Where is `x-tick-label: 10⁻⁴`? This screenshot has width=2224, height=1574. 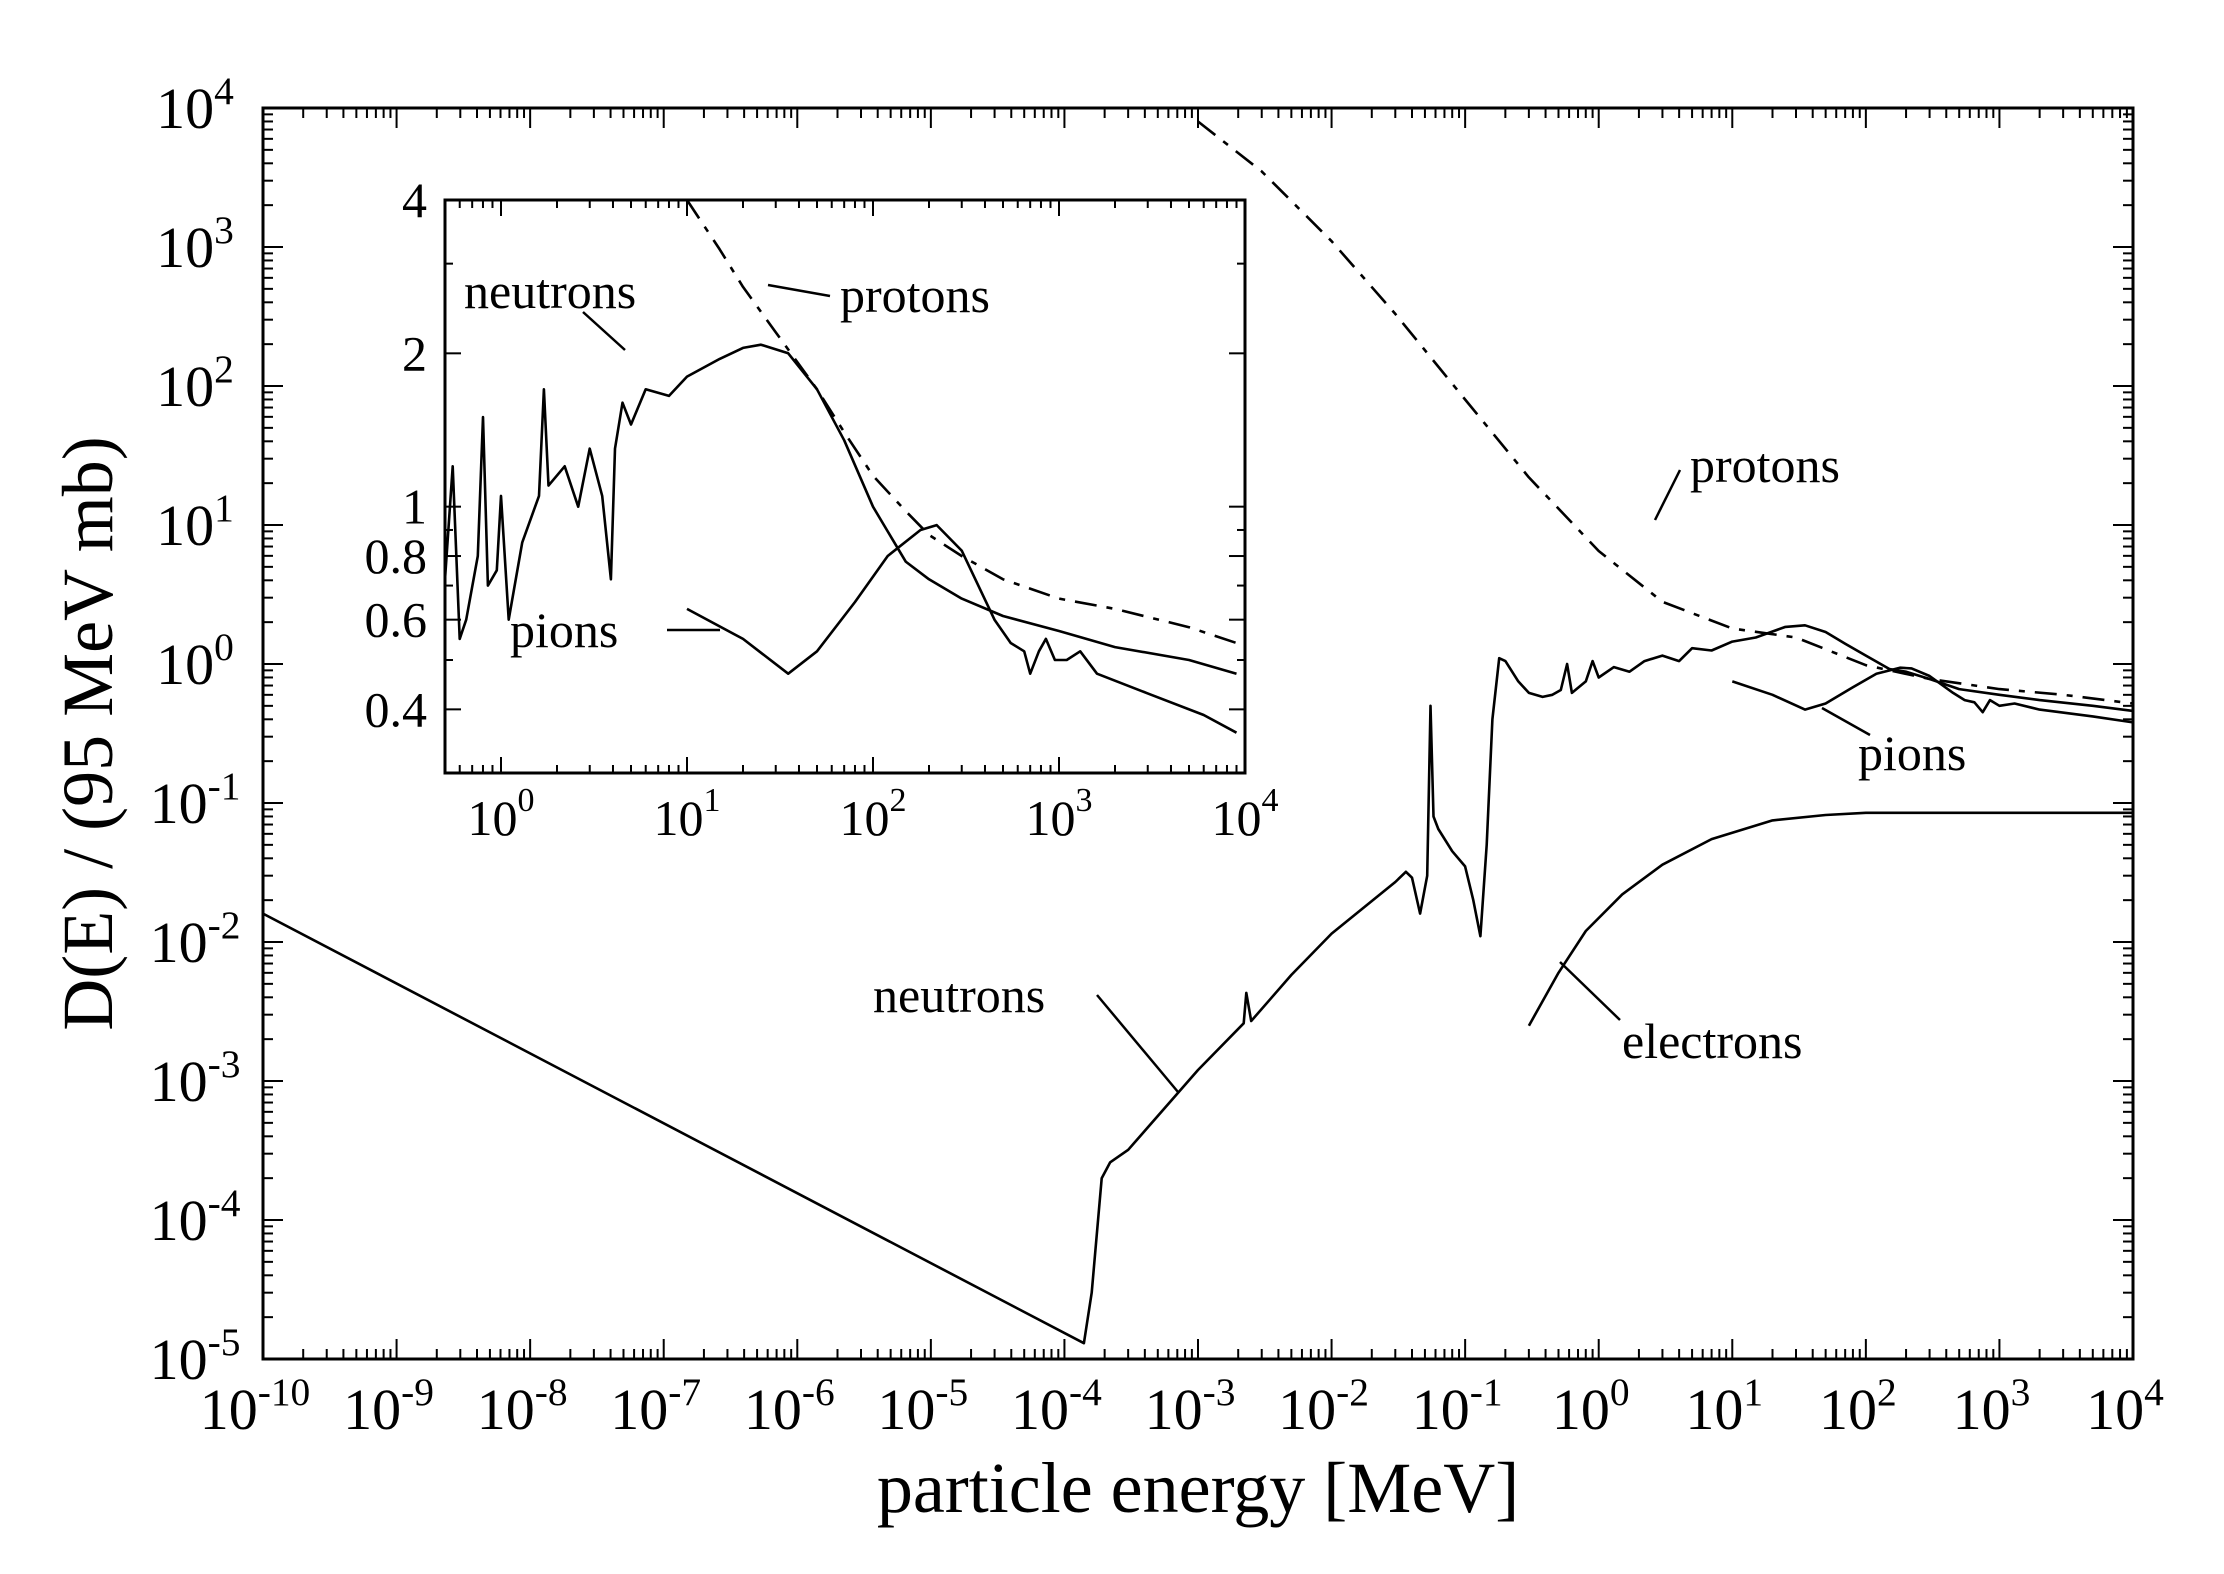
x-tick-label: 10⁻⁴ is located at coordinates (1056, 1406).